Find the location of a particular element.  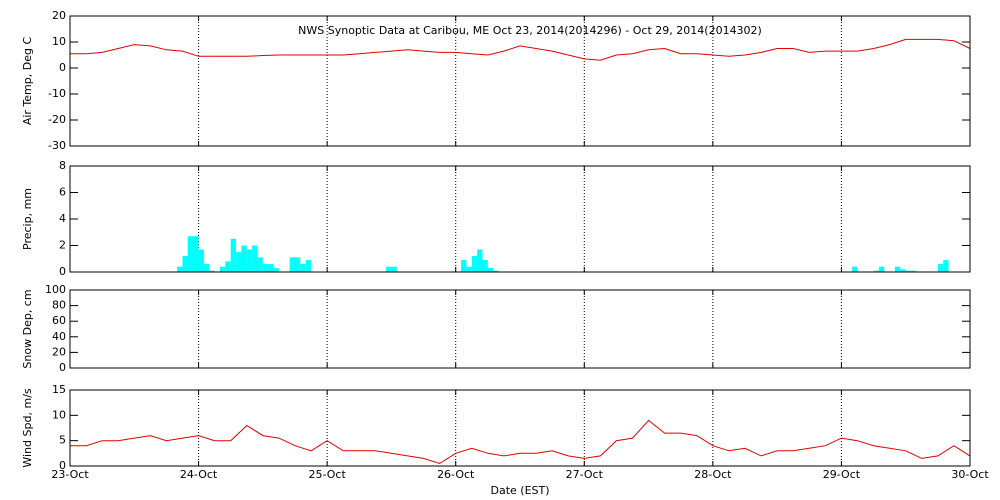

x-tick-label: 23-Oct is located at coordinates (70, 474).